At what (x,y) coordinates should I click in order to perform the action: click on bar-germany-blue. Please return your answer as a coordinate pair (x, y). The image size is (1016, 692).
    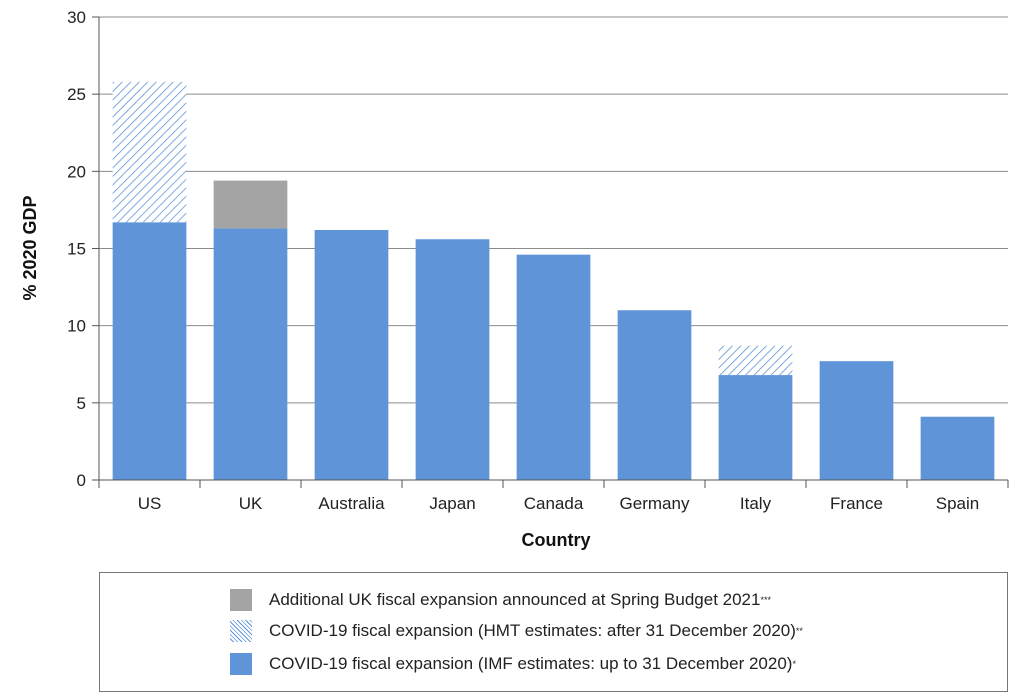
    Looking at the image, I should click on (654, 395).